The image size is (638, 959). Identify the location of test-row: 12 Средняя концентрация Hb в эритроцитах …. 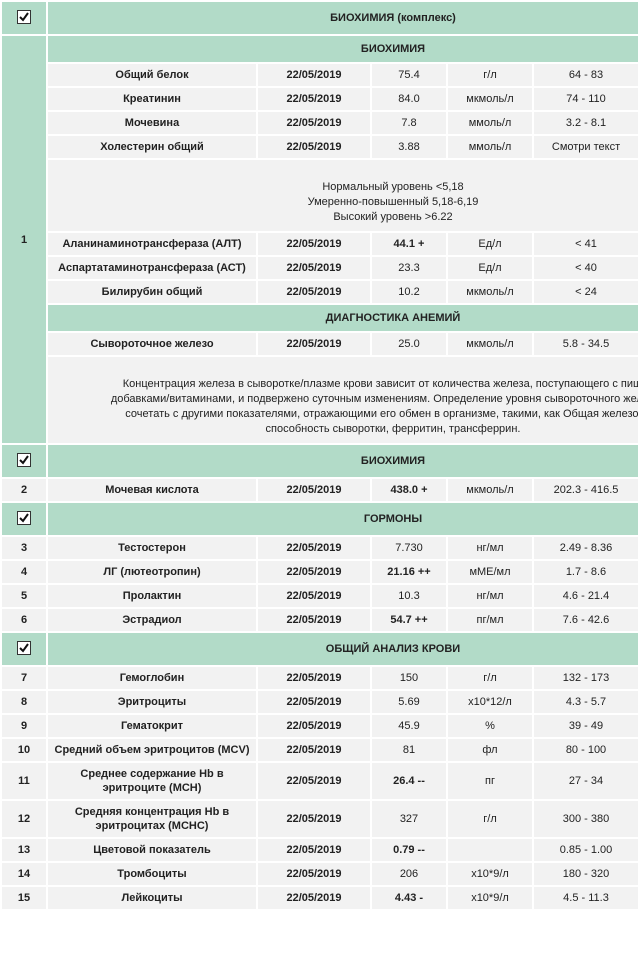
(319, 819).